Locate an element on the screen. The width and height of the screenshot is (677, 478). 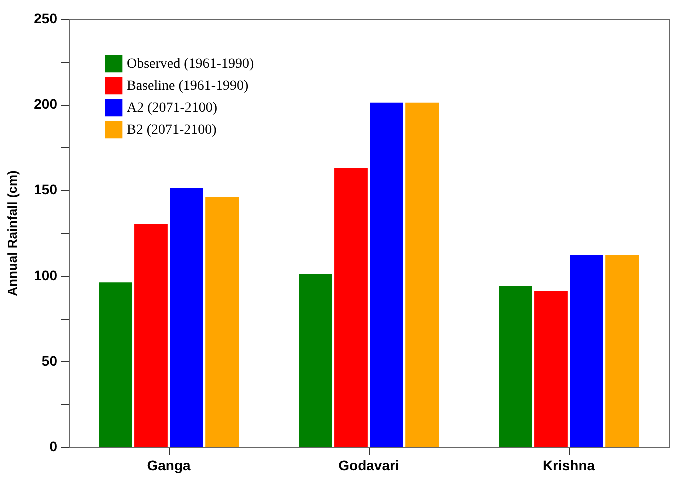
y-tick-label: 150 is located at coordinates (46, 190).